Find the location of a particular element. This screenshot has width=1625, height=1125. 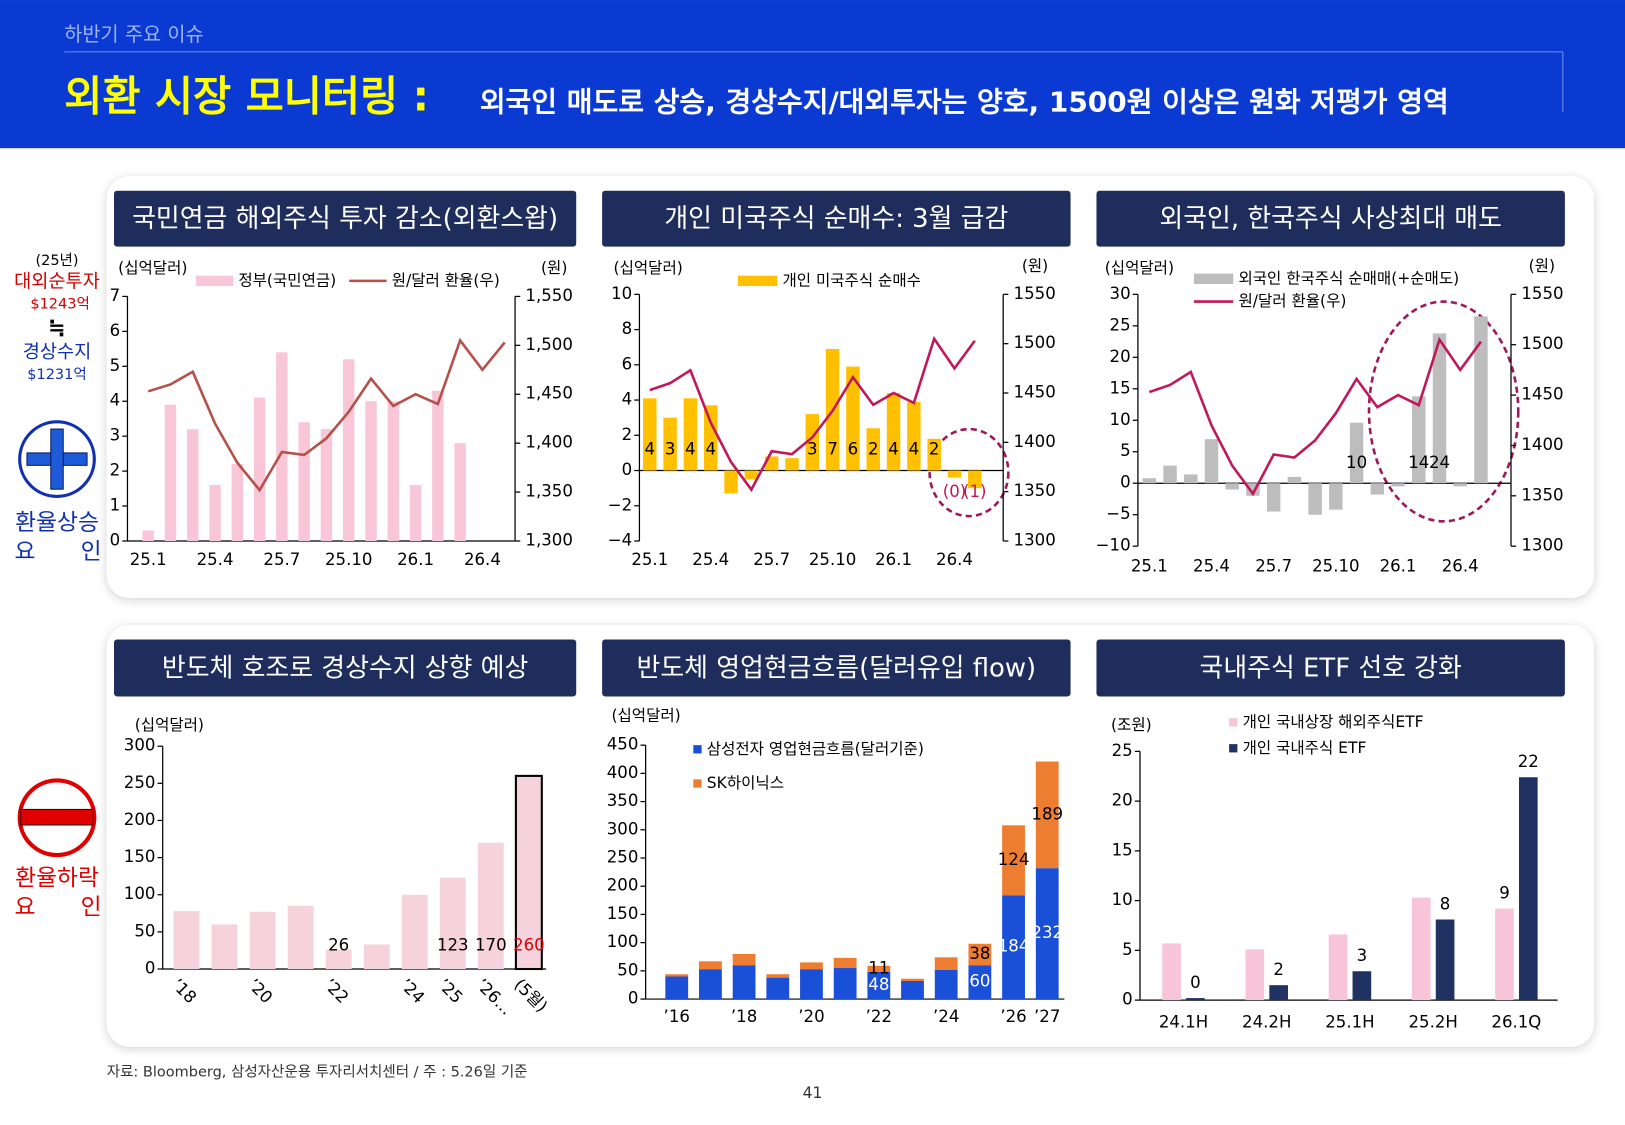

x-tick-label: 25.7 is located at coordinates (281, 559).